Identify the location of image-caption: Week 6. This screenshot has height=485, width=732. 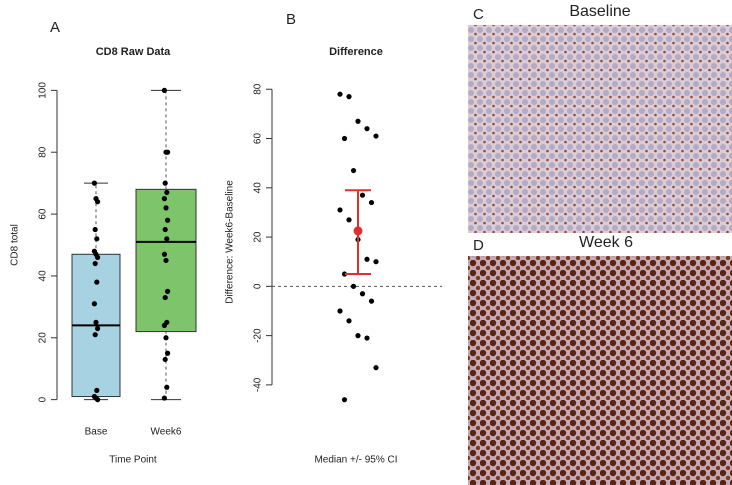
(606, 242).